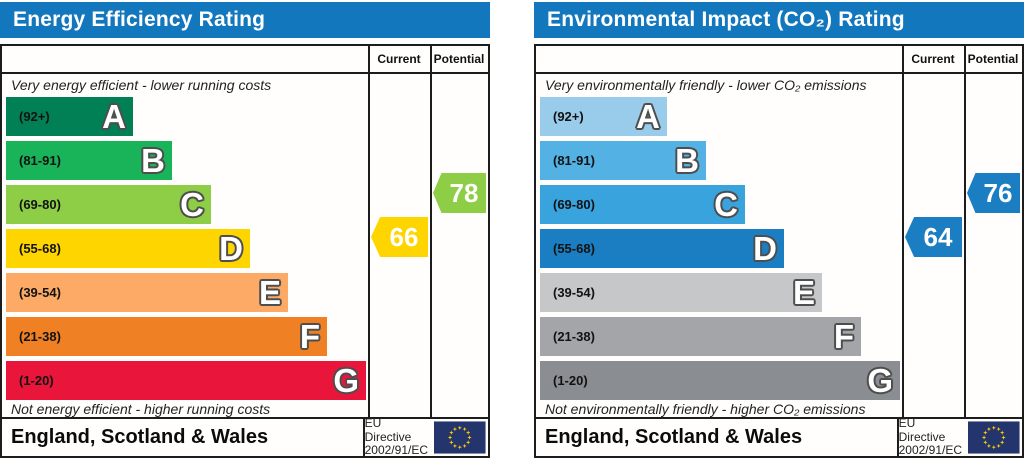 This screenshot has height=460, width=1024. What do you see at coordinates (399, 237) in the screenshot?
I see `current-value-tag: 66` at bounding box center [399, 237].